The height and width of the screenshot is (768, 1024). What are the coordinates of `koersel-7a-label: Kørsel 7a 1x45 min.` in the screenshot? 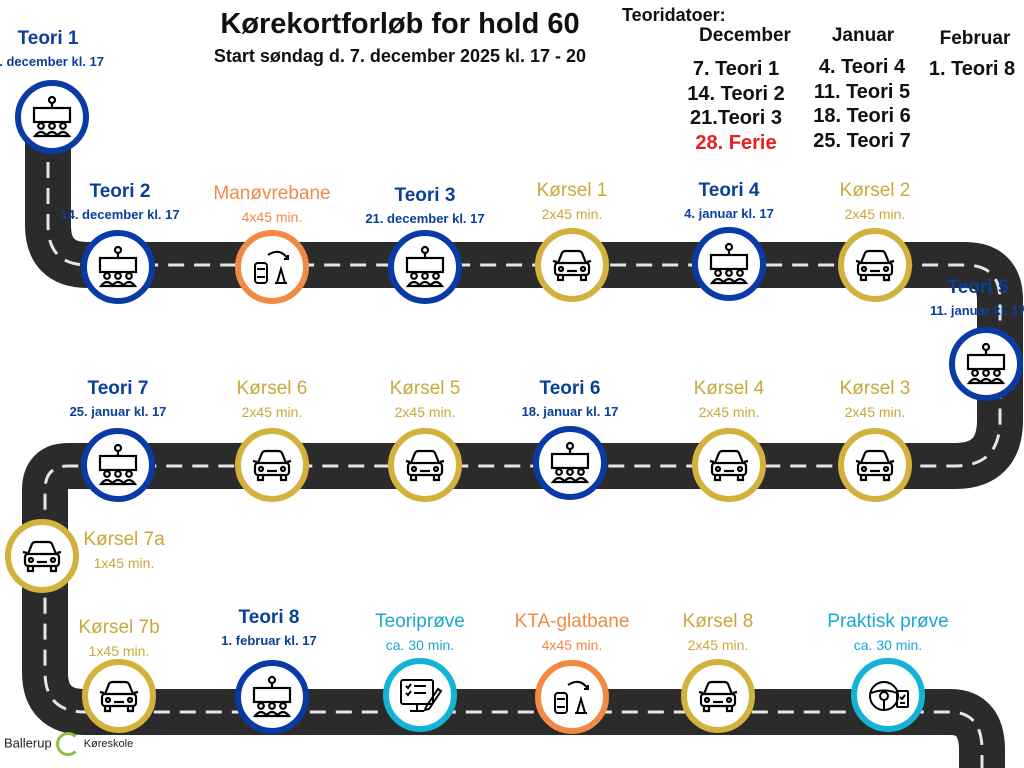 It's located at (123, 550).